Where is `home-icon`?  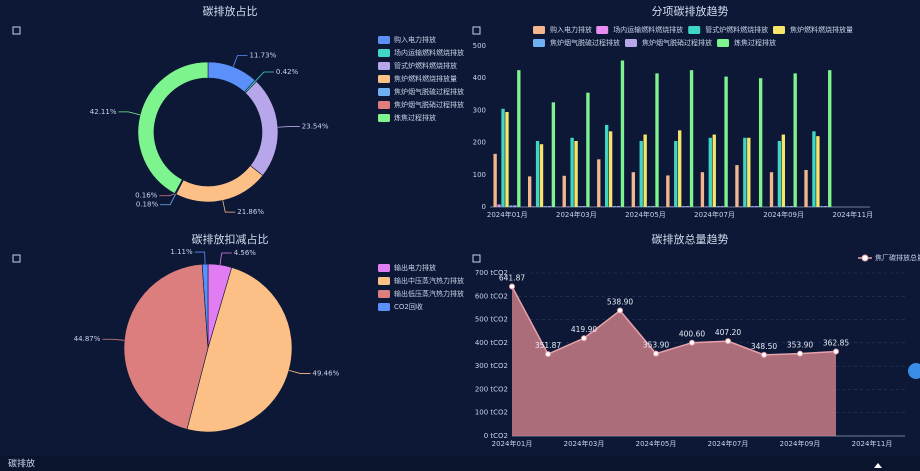
home-icon is located at coordinates (878, 465).